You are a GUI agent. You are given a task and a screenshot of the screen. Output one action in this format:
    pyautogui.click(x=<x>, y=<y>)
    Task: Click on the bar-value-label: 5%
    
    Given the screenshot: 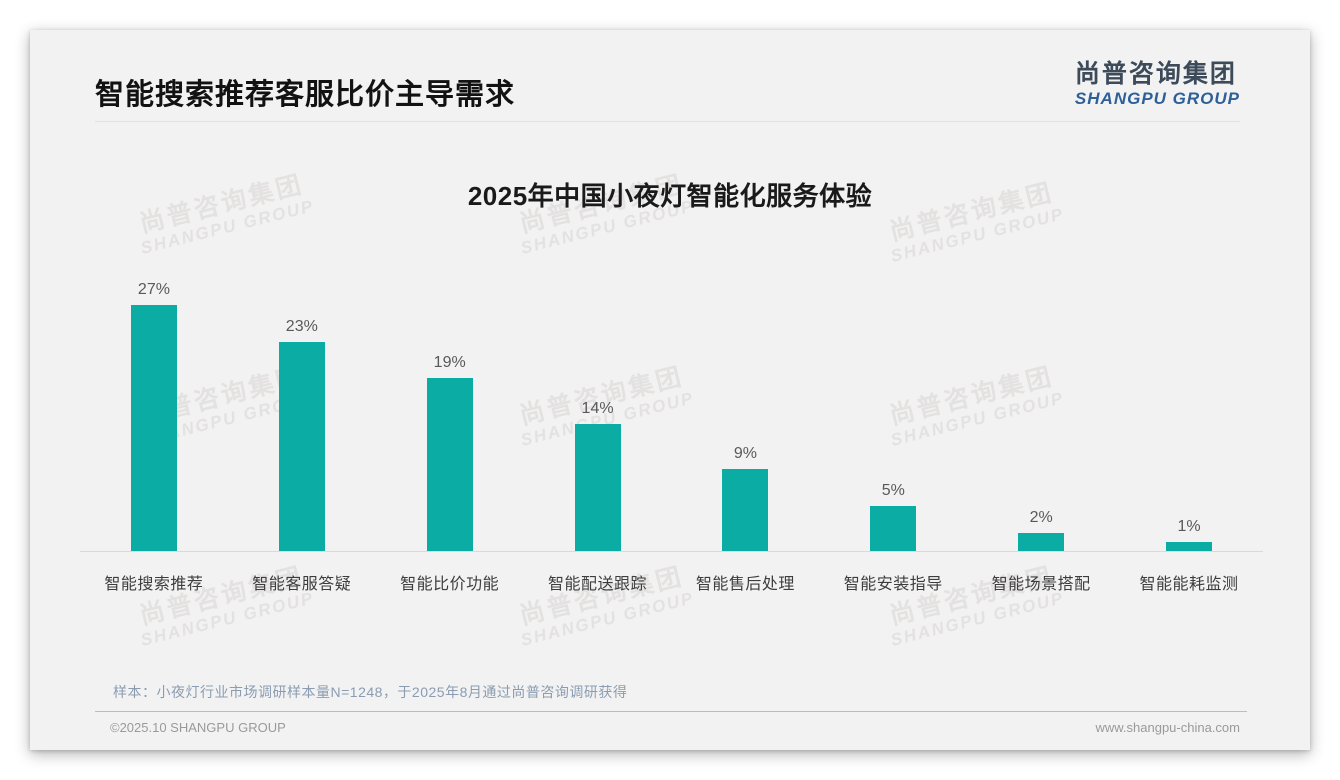 What is the action you would take?
    pyautogui.click(x=893, y=490)
    